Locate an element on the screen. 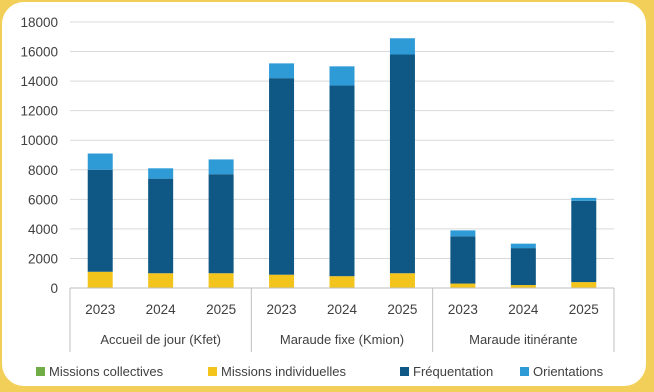 This screenshot has width=654, height=392. y-tick-label: 6000 is located at coordinates (43, 199).